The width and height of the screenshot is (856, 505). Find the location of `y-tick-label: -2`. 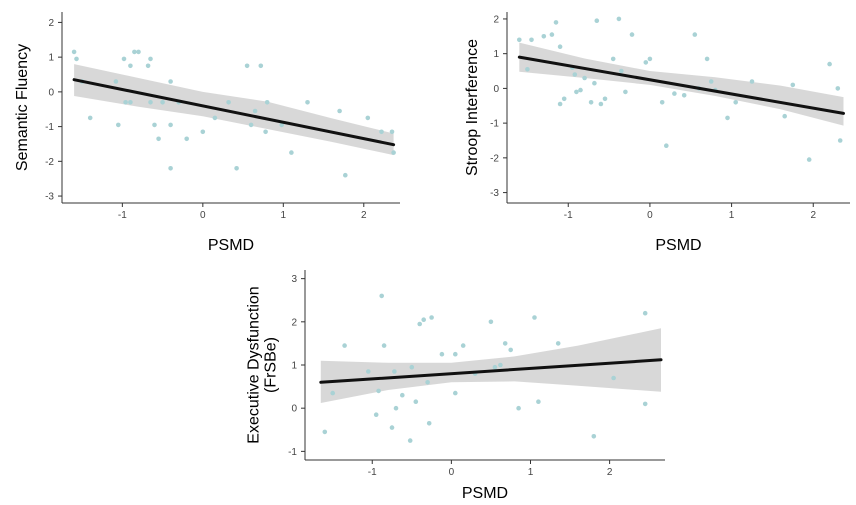

y-tick-label: -2 is located at coordinates (494, 158).